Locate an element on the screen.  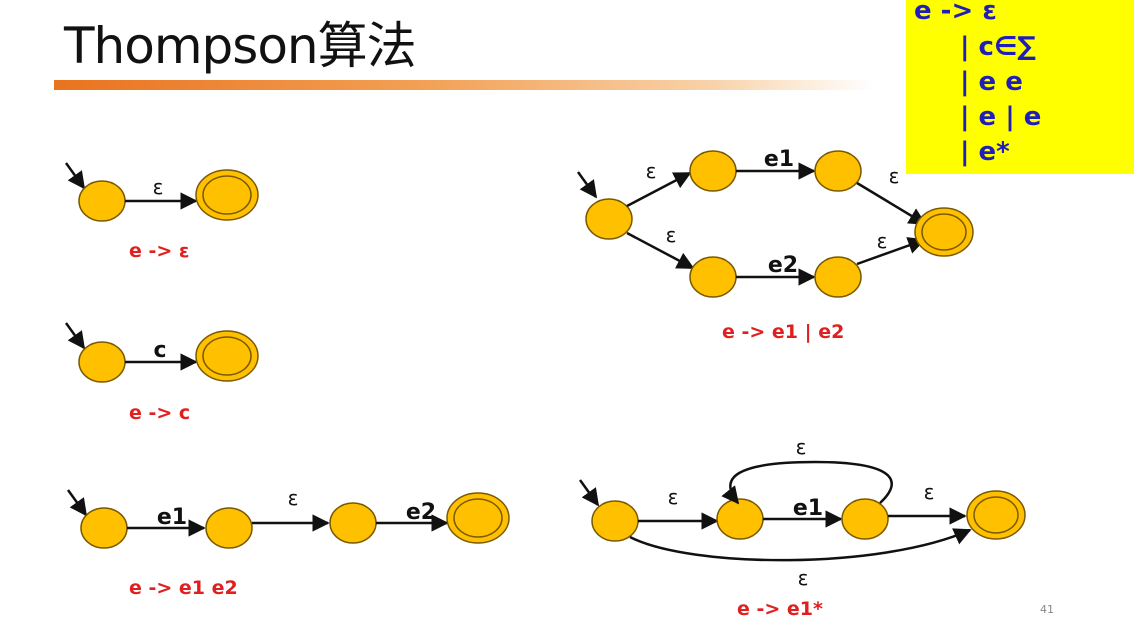
grammar-box: e -> ε | c∈∑ | e e | e | e | e* is located at coordinates (1020, 87).